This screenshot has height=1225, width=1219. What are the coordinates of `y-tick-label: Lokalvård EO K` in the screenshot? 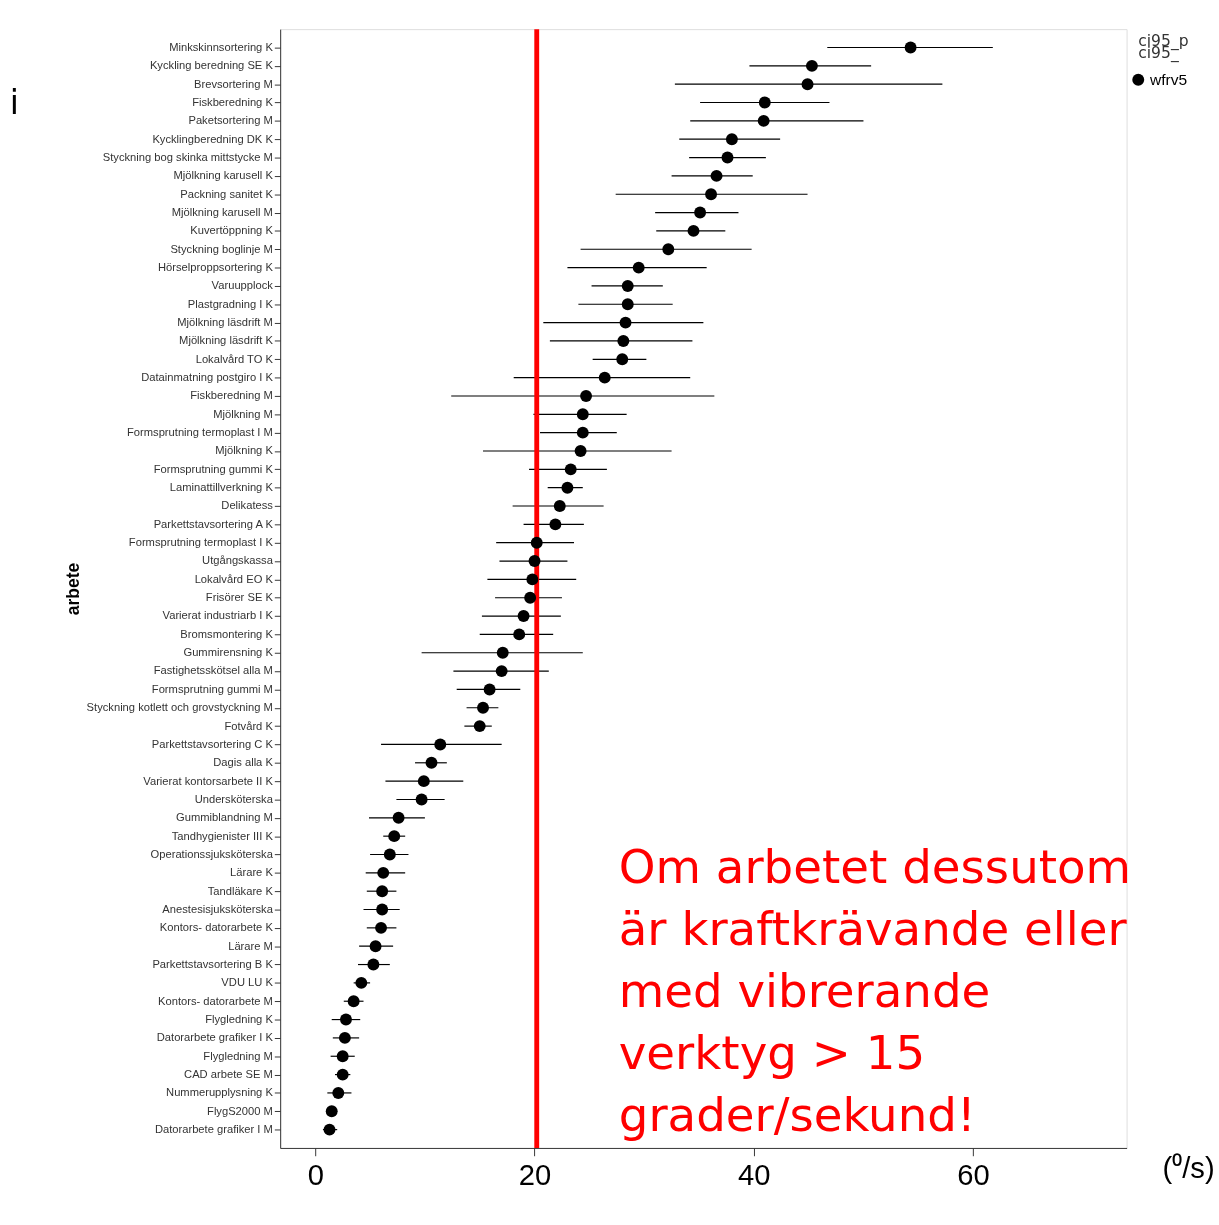 It's located at (234, 578).